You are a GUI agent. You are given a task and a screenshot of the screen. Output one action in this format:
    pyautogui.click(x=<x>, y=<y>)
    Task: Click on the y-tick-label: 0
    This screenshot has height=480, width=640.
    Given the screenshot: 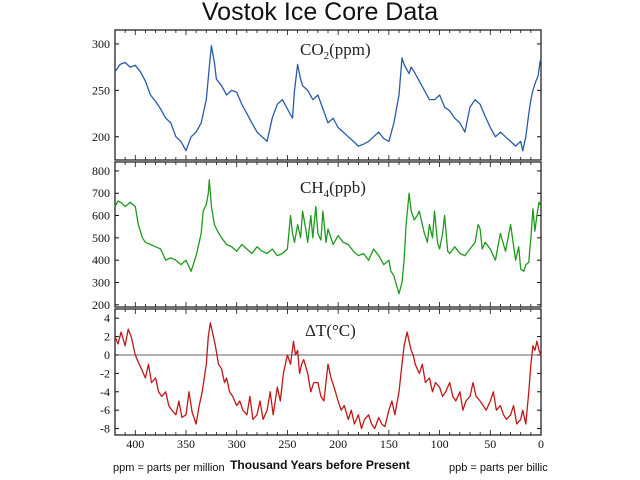 What is the action you would take?
    pyautogui.click(x=107, y=355)
    